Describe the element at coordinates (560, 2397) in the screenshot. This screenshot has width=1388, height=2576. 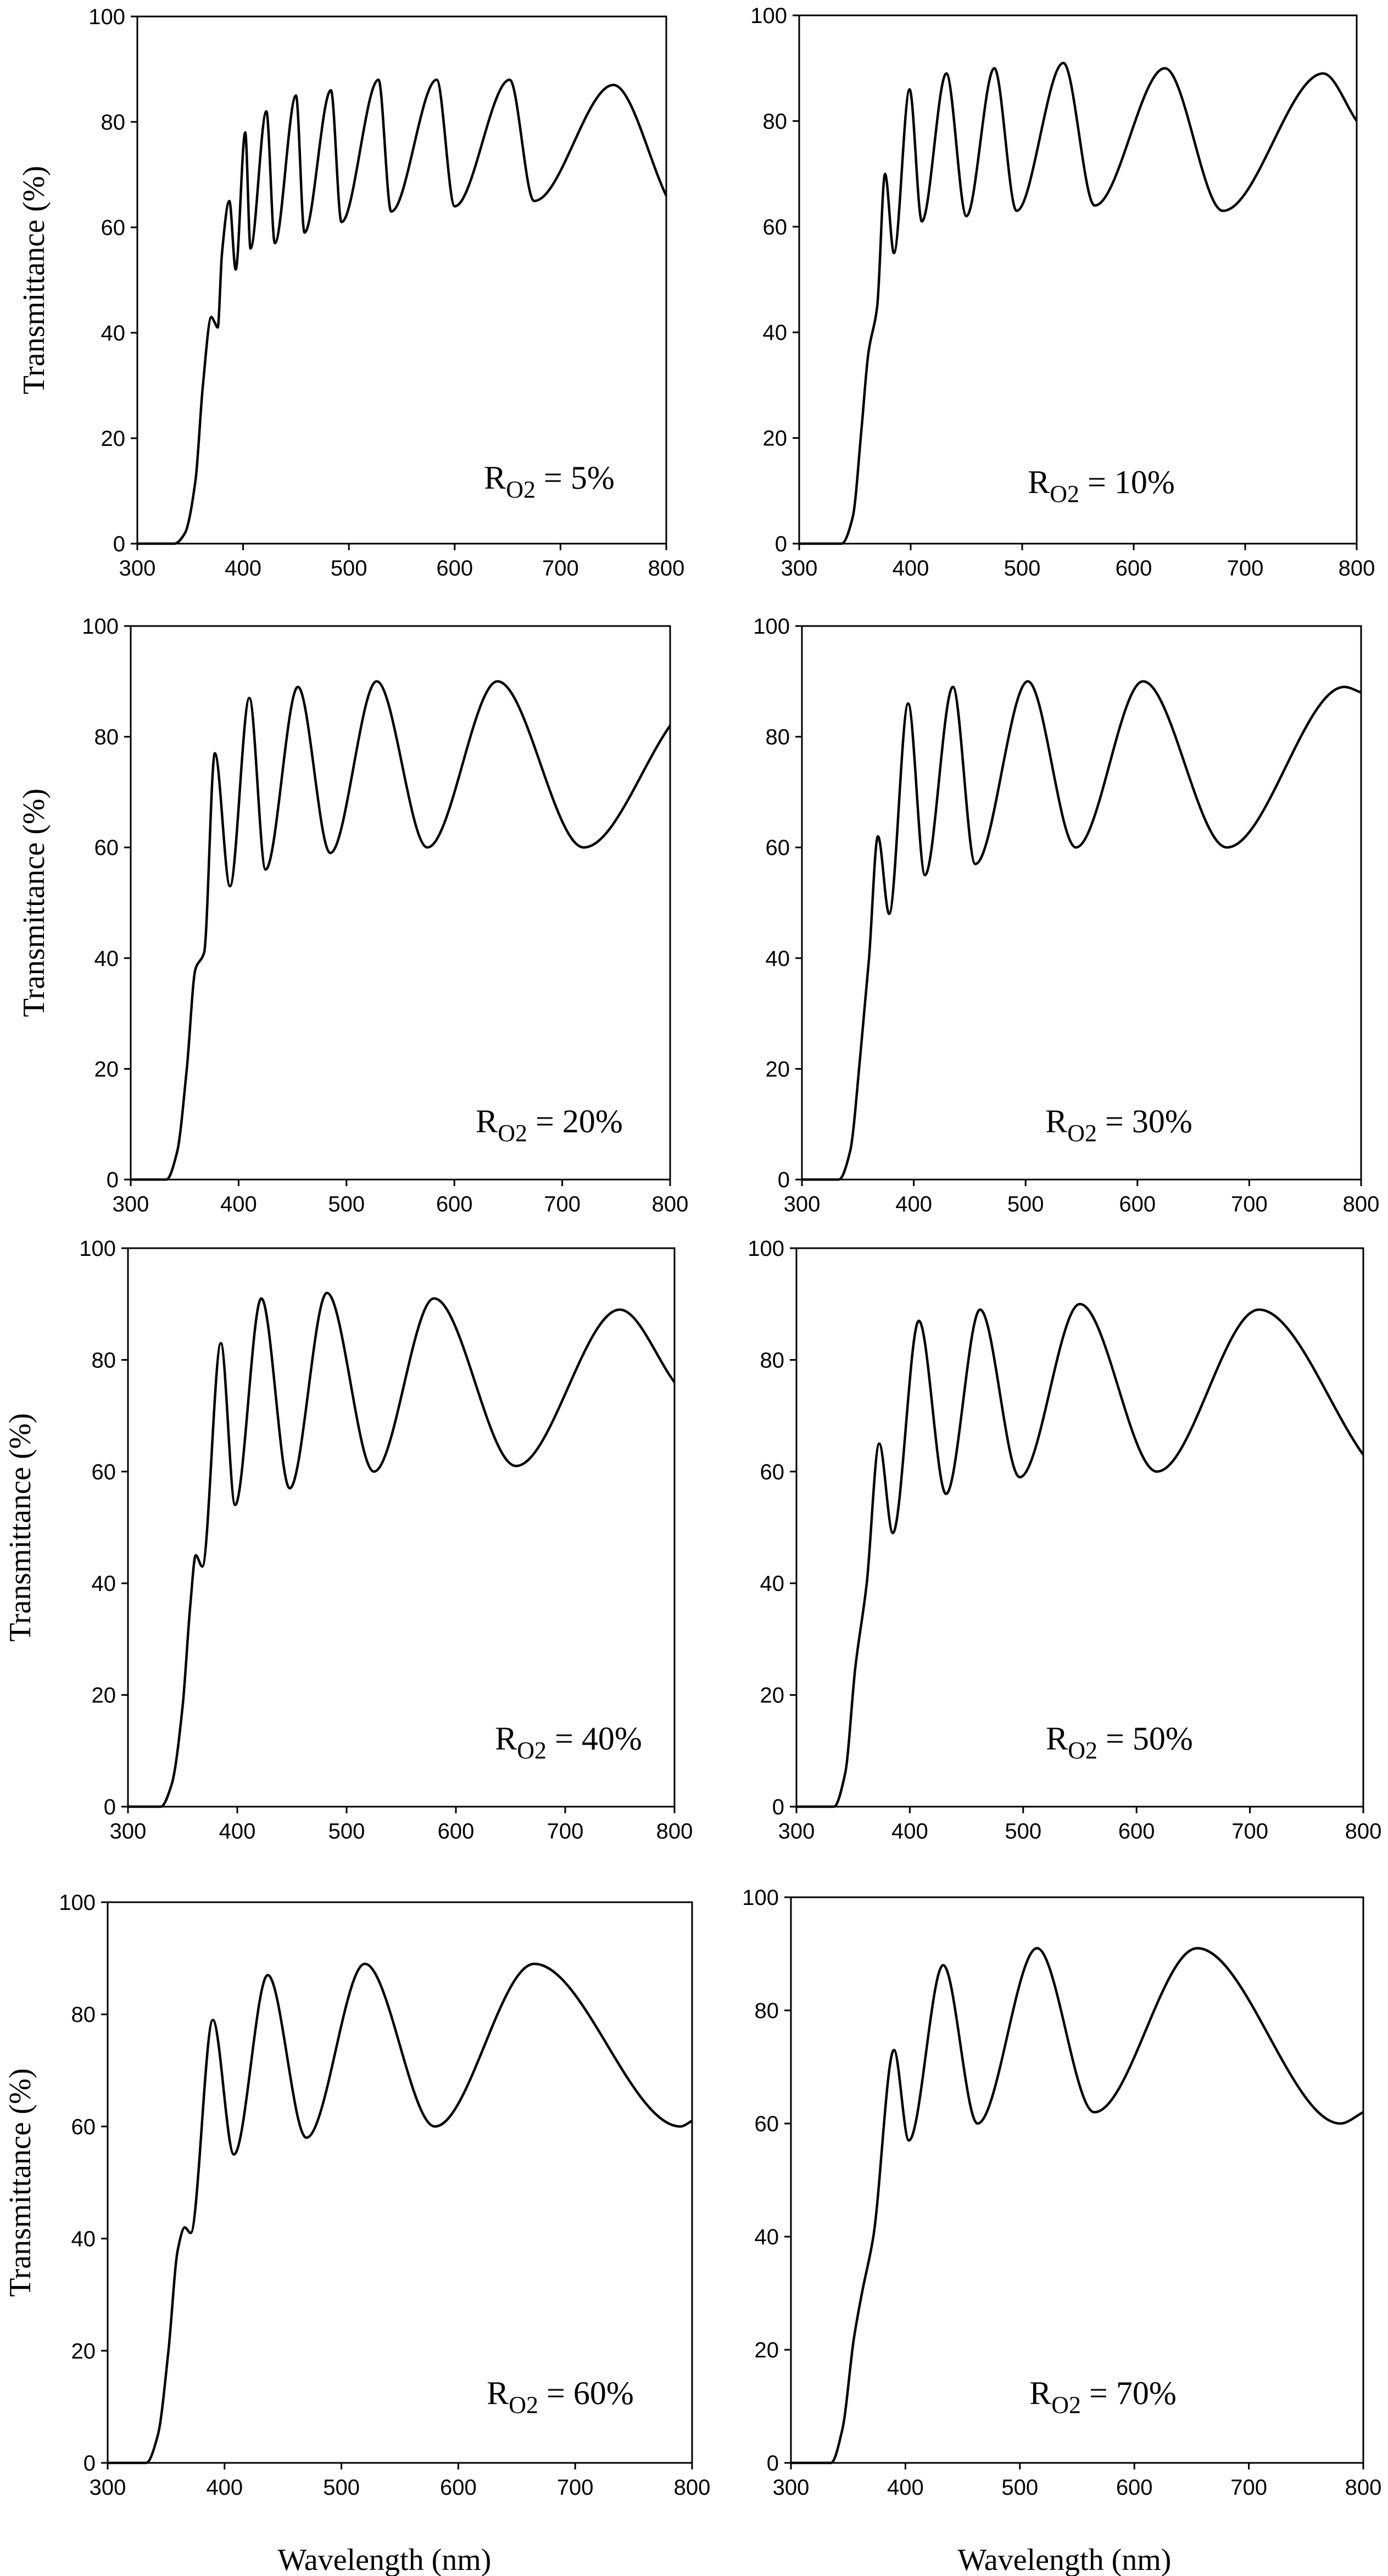
I see `annotation-label: RO2 = 60%` at that location.